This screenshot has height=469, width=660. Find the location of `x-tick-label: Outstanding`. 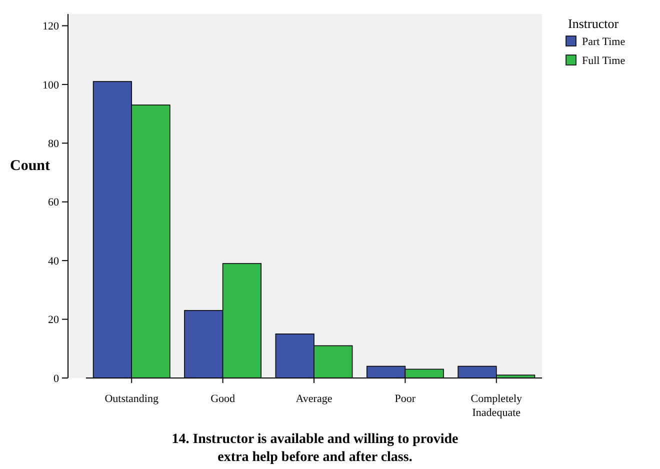

x-tick-label: Outstanding is located at coordinates (131, 399).